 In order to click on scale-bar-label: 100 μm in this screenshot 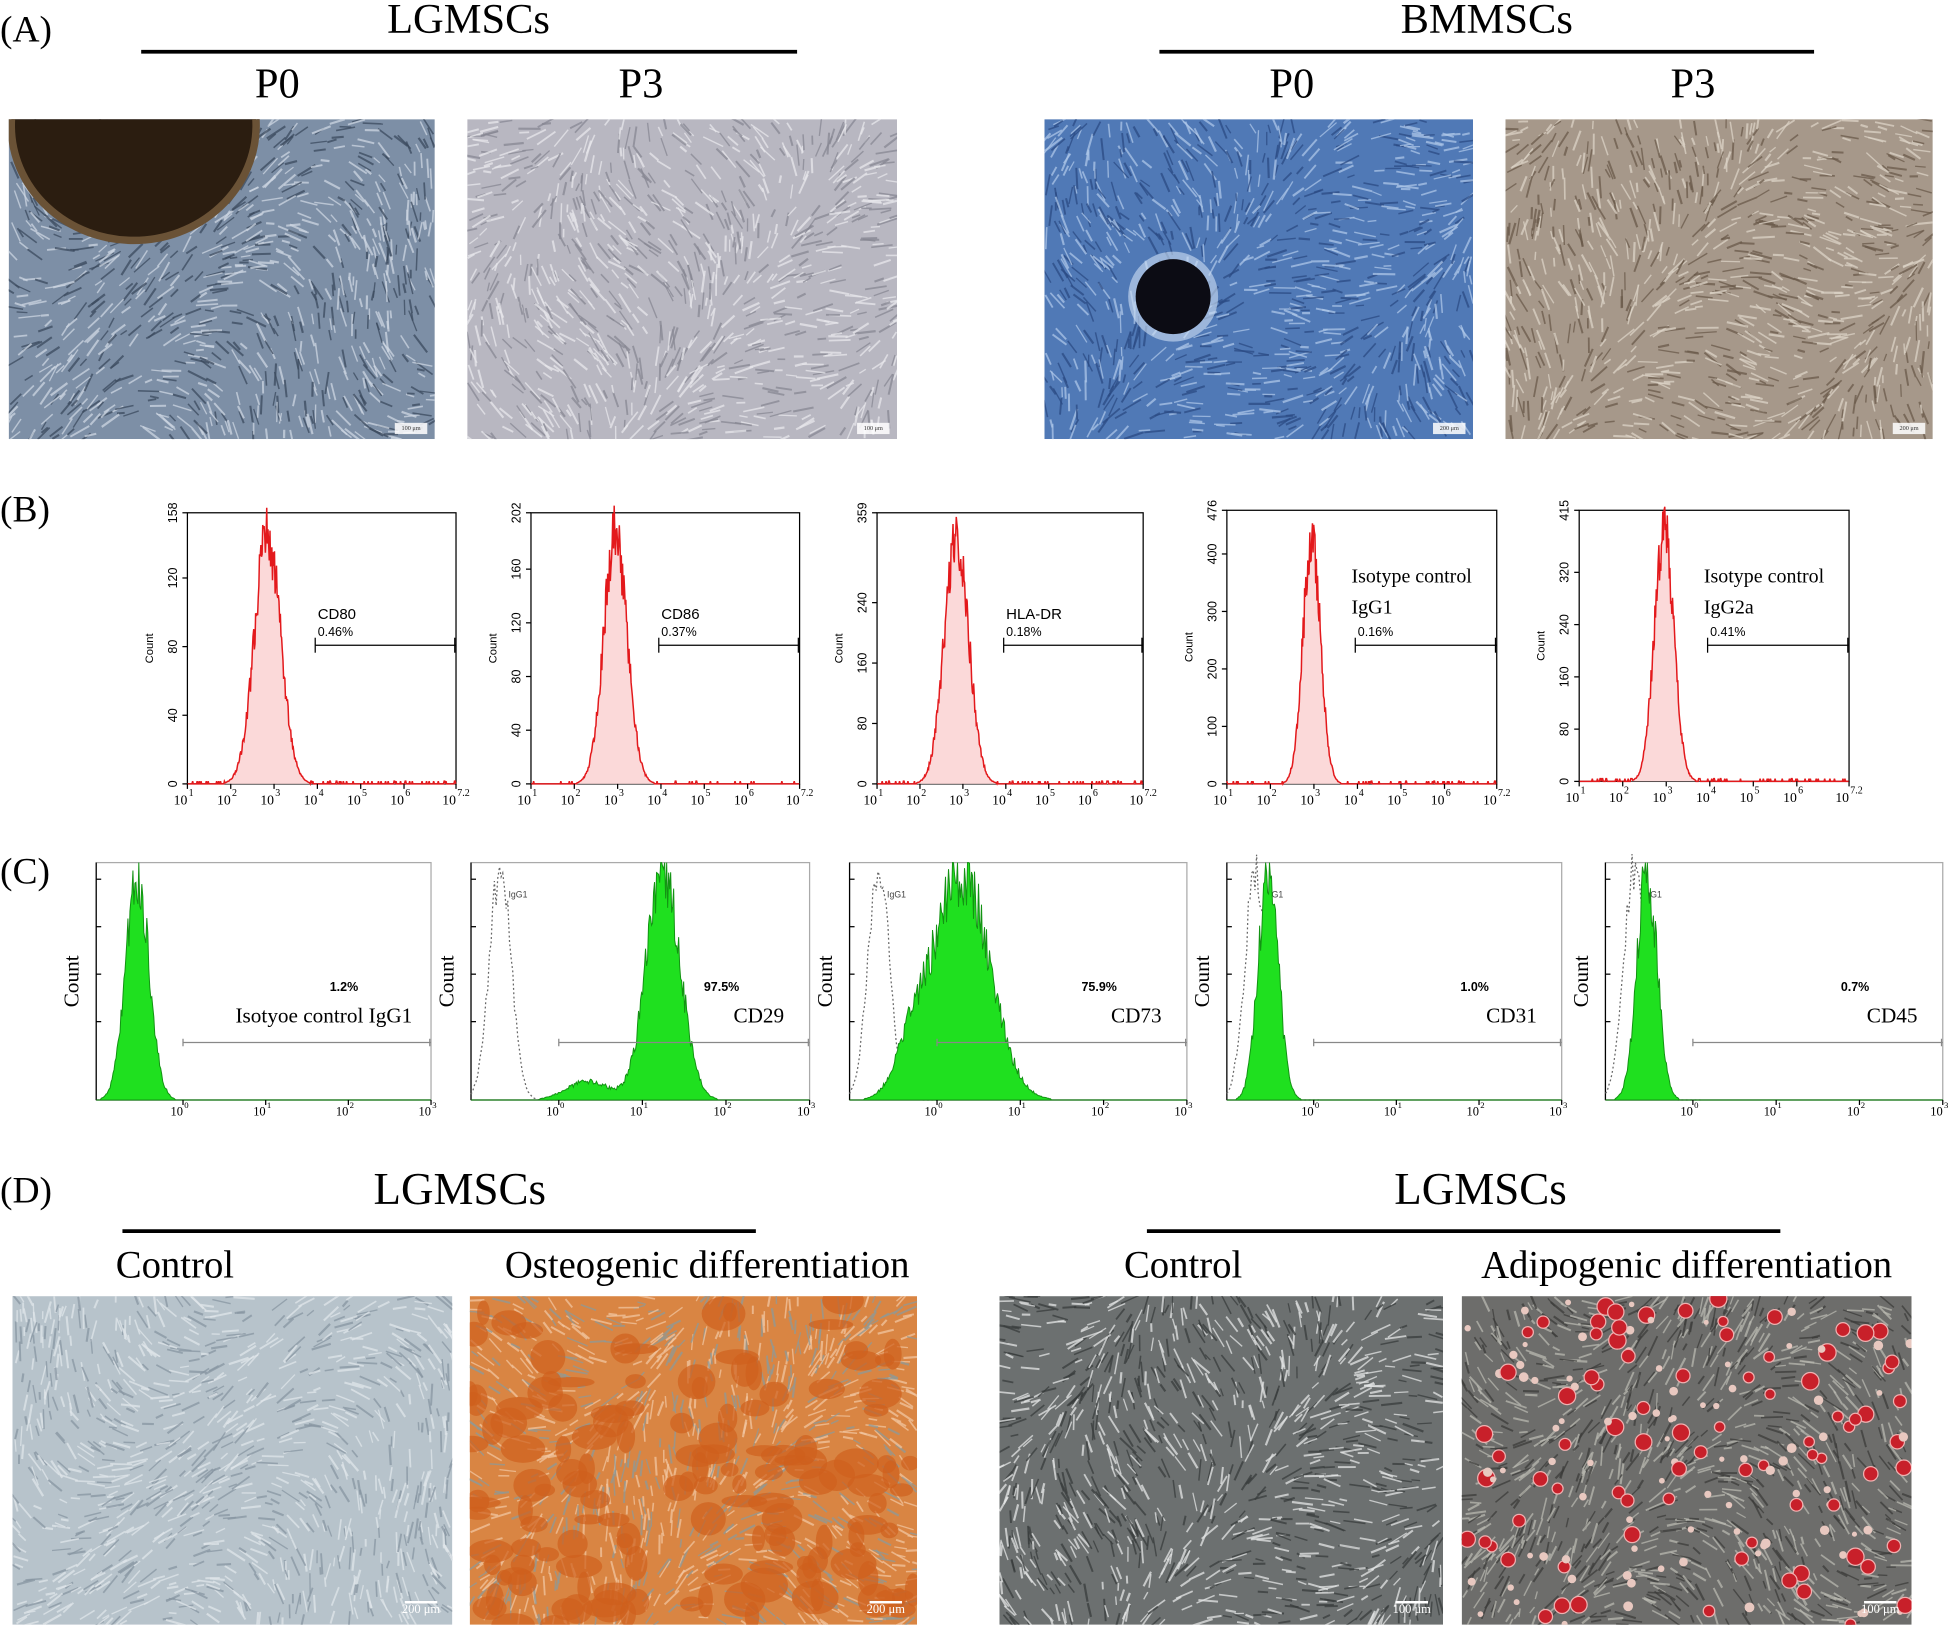, I will do `click(873, 428)`.